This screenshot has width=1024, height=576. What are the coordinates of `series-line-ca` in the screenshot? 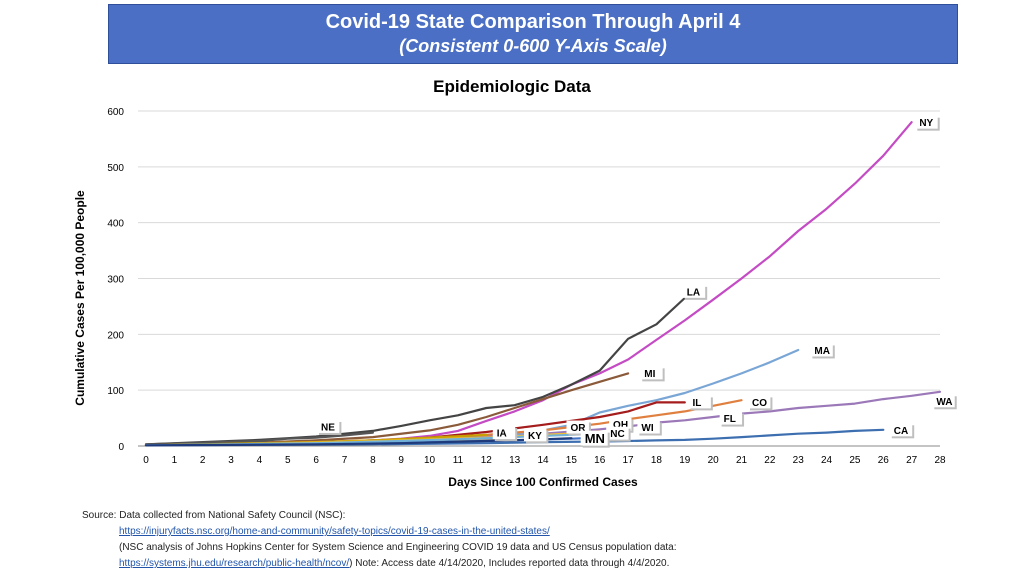 It's located at (514, 437).